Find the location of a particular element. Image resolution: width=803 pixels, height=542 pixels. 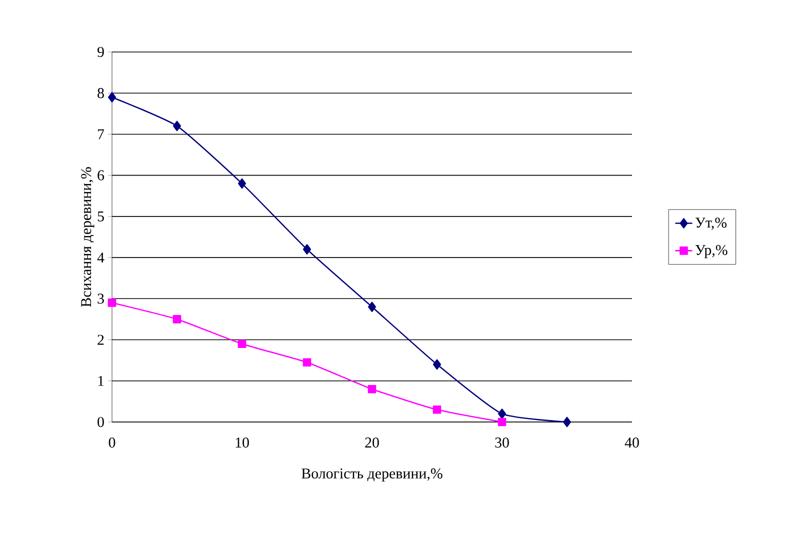

y-tick-label: 8 is located at coordinates (101, 93).